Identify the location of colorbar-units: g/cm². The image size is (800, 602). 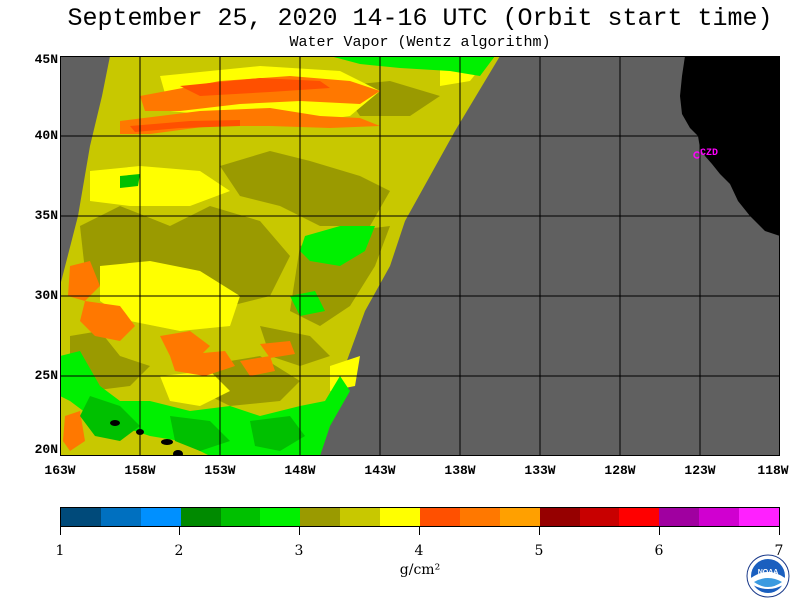
(420, 570).